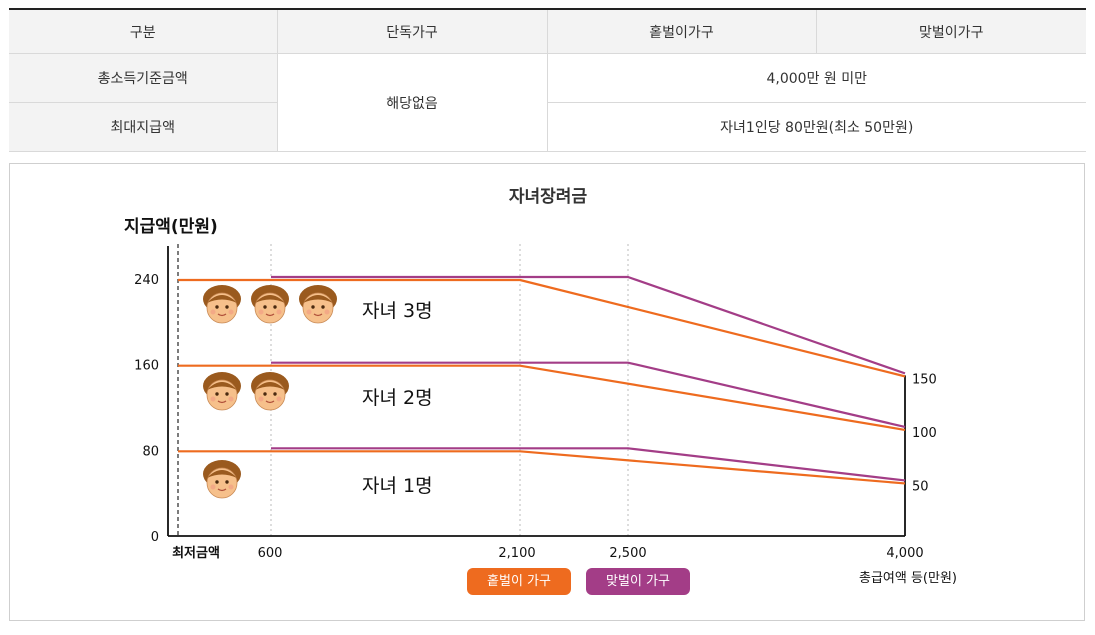 The height and width of the screenshot is (635, 1095). I want to click on y-tick-label: 80, so click(150, 451).